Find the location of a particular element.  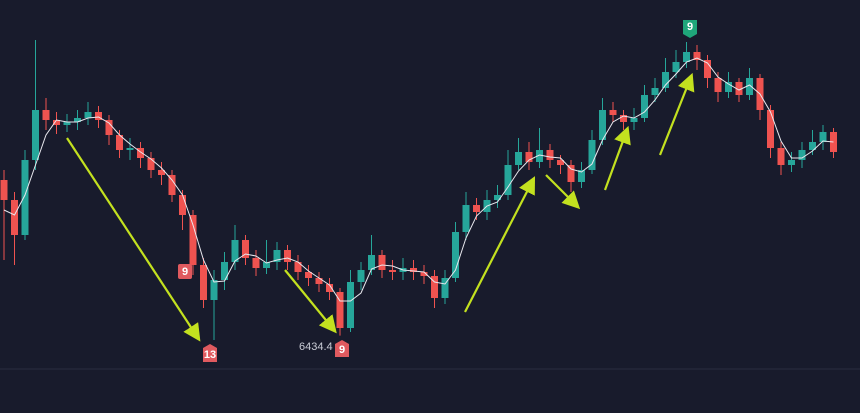

price-label: 6434.4 is located at coordinates (316, 347).